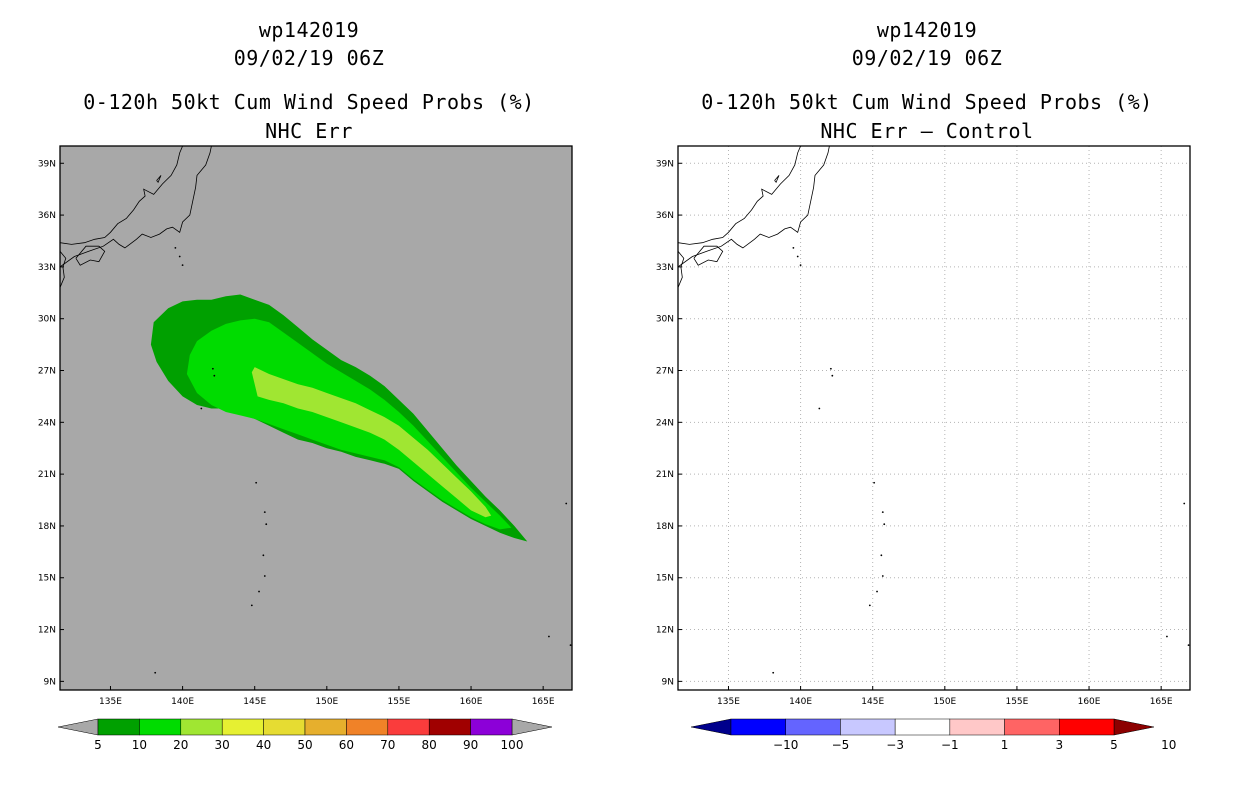  What do you see at coordinates (872, 702) in the screenshot?
I see `x-tick-label: 145E` at bounding box center [872, 702].